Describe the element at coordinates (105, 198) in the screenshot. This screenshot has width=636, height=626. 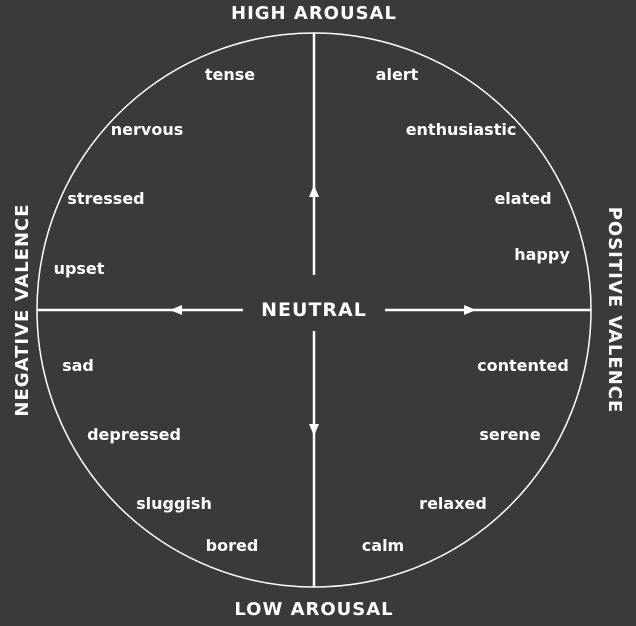
I see `emotion-stressed: stressed` at that location.